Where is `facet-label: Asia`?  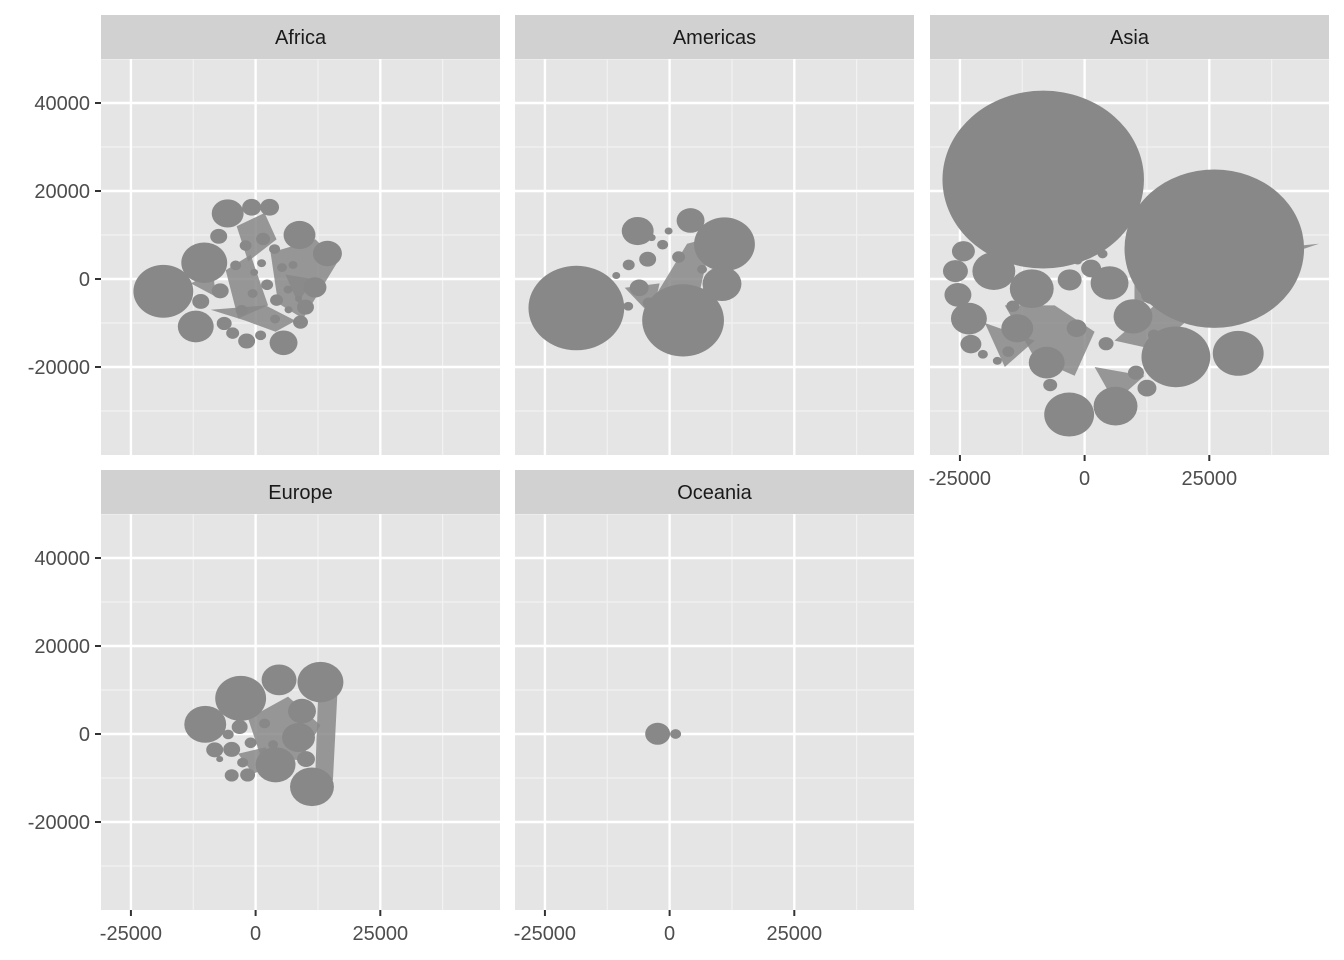
facet-label: Asia is located at coordinates (1130, 38).